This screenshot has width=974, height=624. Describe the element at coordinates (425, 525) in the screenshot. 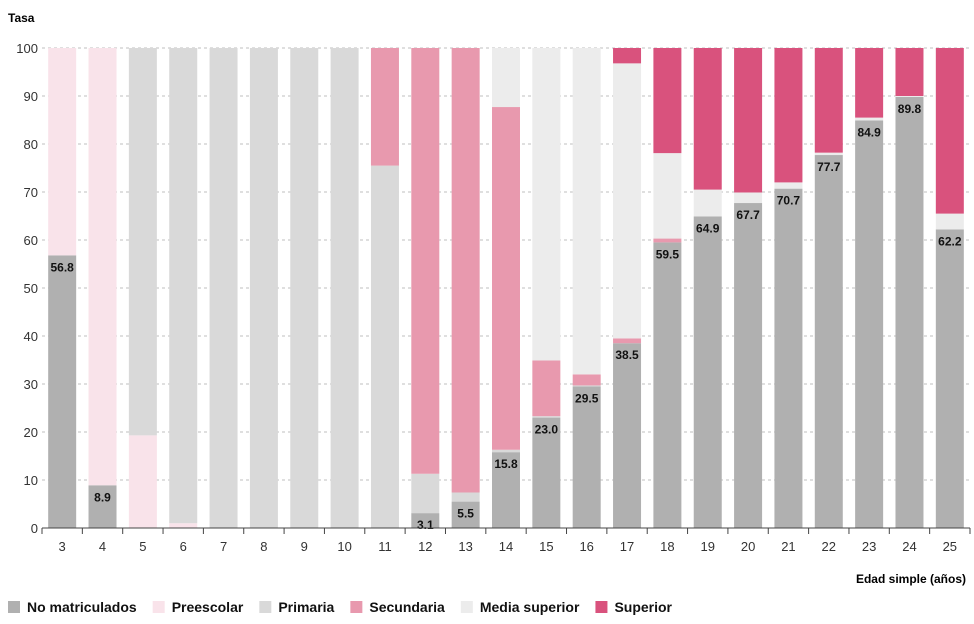

I see `data-label: 3.1` at that location.